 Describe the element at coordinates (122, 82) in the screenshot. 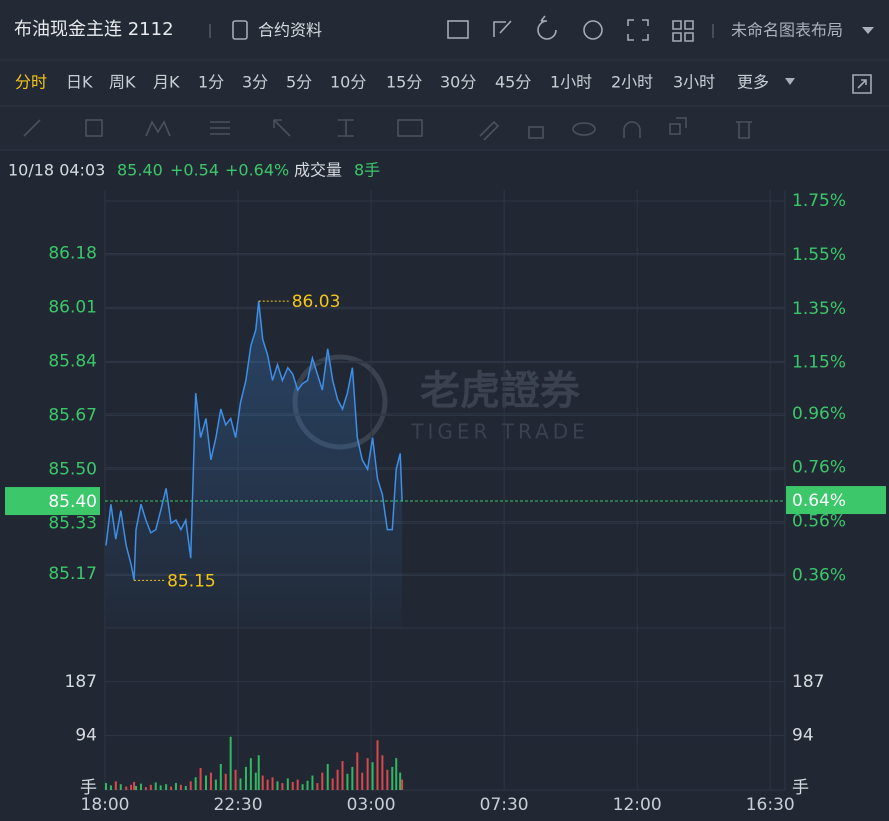

I see `period-tab: 周K` at that location.